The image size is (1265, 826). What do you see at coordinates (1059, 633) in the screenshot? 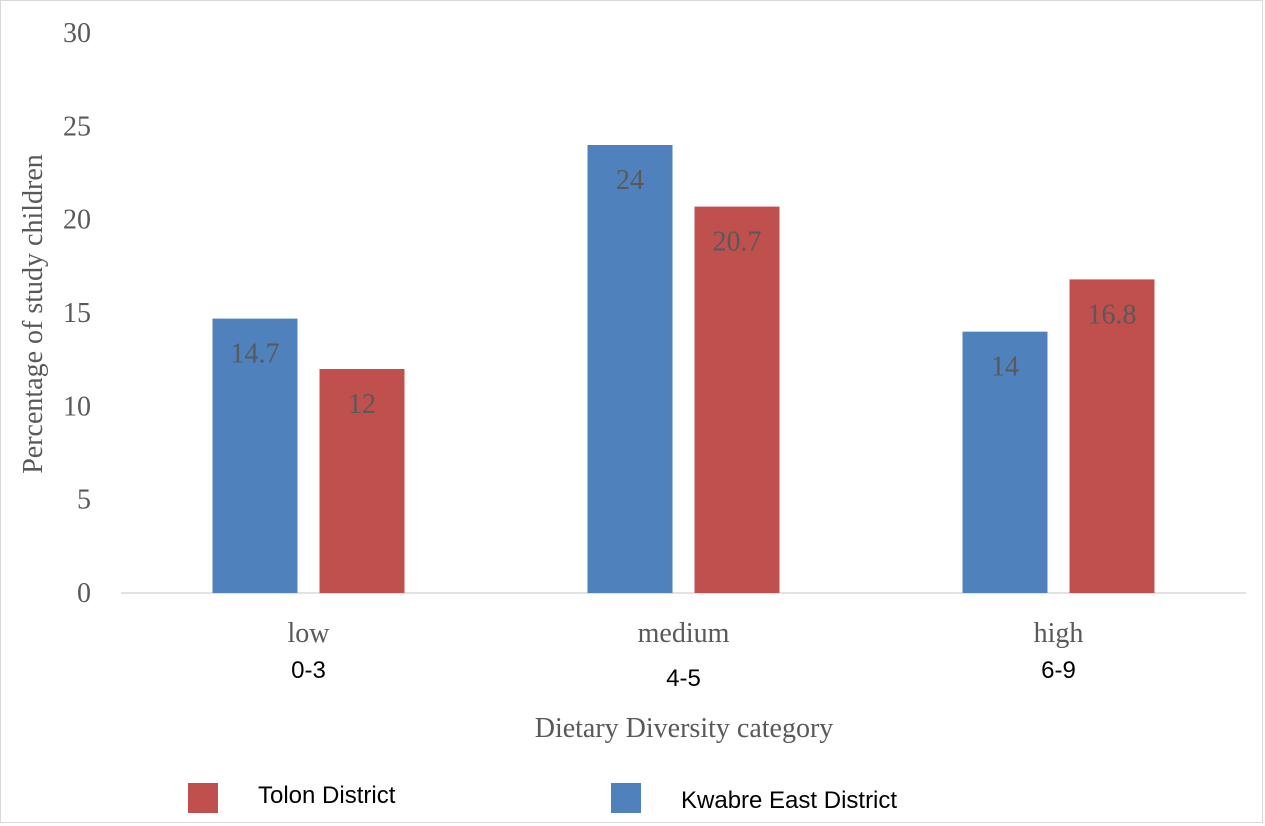
I see `x-tick-label: high` at bounding box center [1059, 633].